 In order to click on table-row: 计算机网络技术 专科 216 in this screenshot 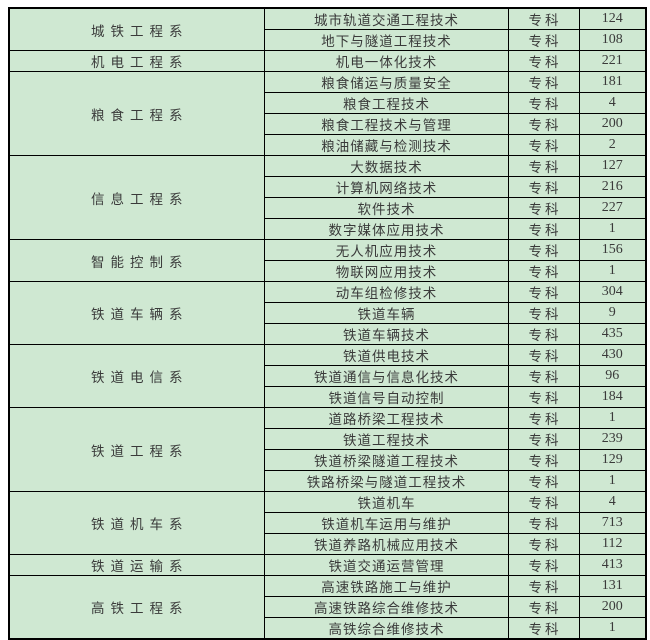, I will do `click(328, 187)`.